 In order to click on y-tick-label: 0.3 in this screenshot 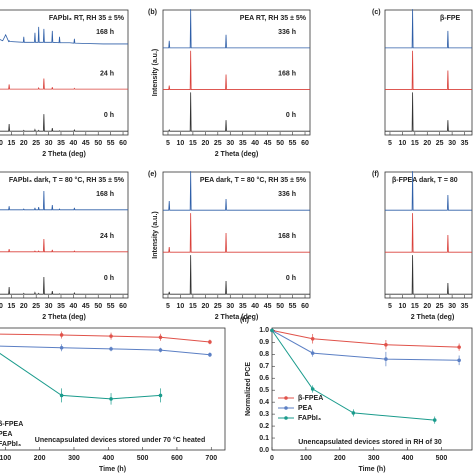, I will do `click(264, 414)`.